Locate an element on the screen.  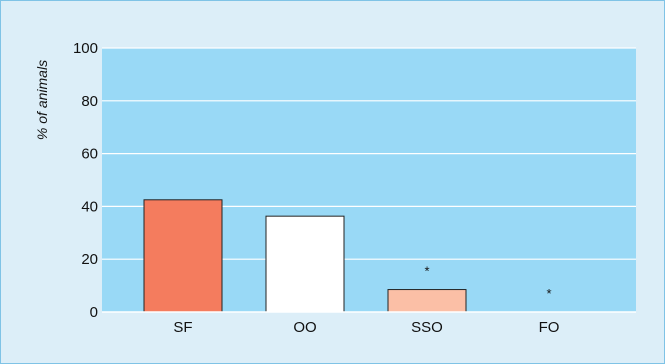
bar-oo is located at coordinates (305, 264).